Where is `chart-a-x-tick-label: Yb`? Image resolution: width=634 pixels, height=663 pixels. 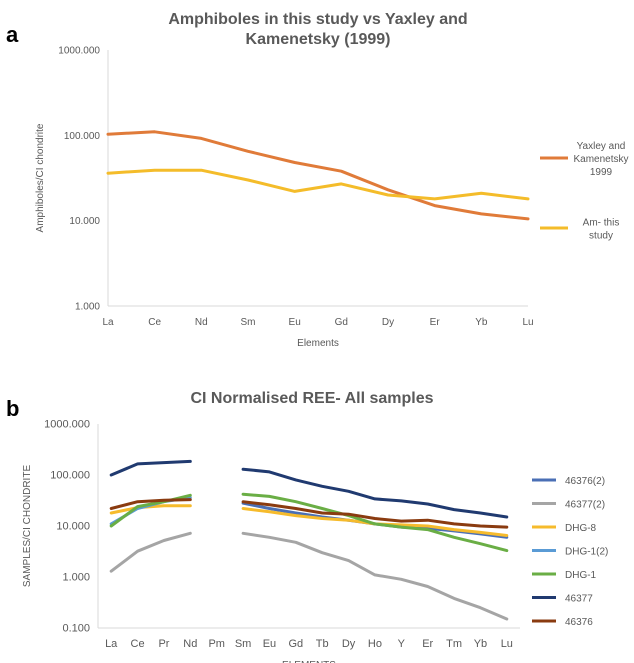 chart-a-x-tick-label: Yb is located at coordinates (481, 322).